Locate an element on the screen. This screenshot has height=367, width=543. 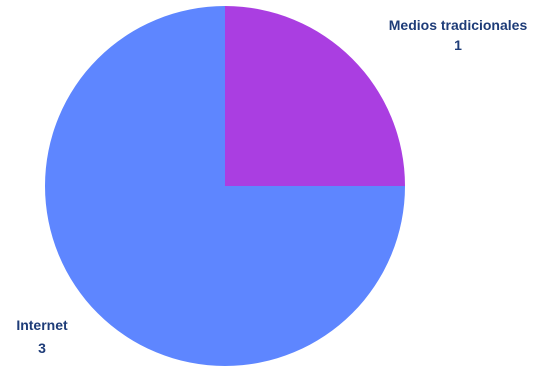
slice-label-internet-name: Internet is located at coordinates (42, 325).